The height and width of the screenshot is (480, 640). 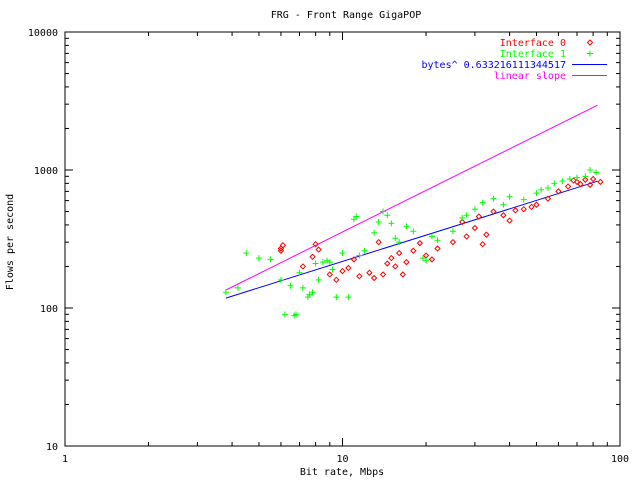 I want to click on legend-label: linear slope, so click(x=530, y=76).